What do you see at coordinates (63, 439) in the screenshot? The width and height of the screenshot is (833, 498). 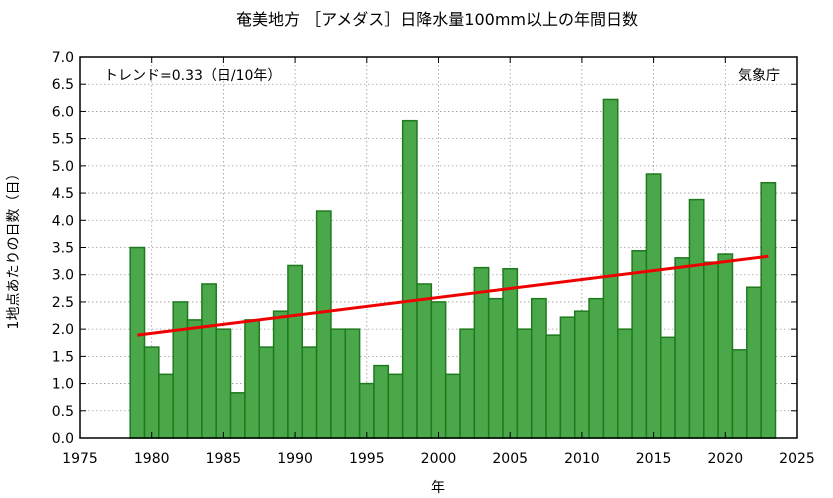 I see `y-tick-label: 0.0` at bounding box center [63, 439].